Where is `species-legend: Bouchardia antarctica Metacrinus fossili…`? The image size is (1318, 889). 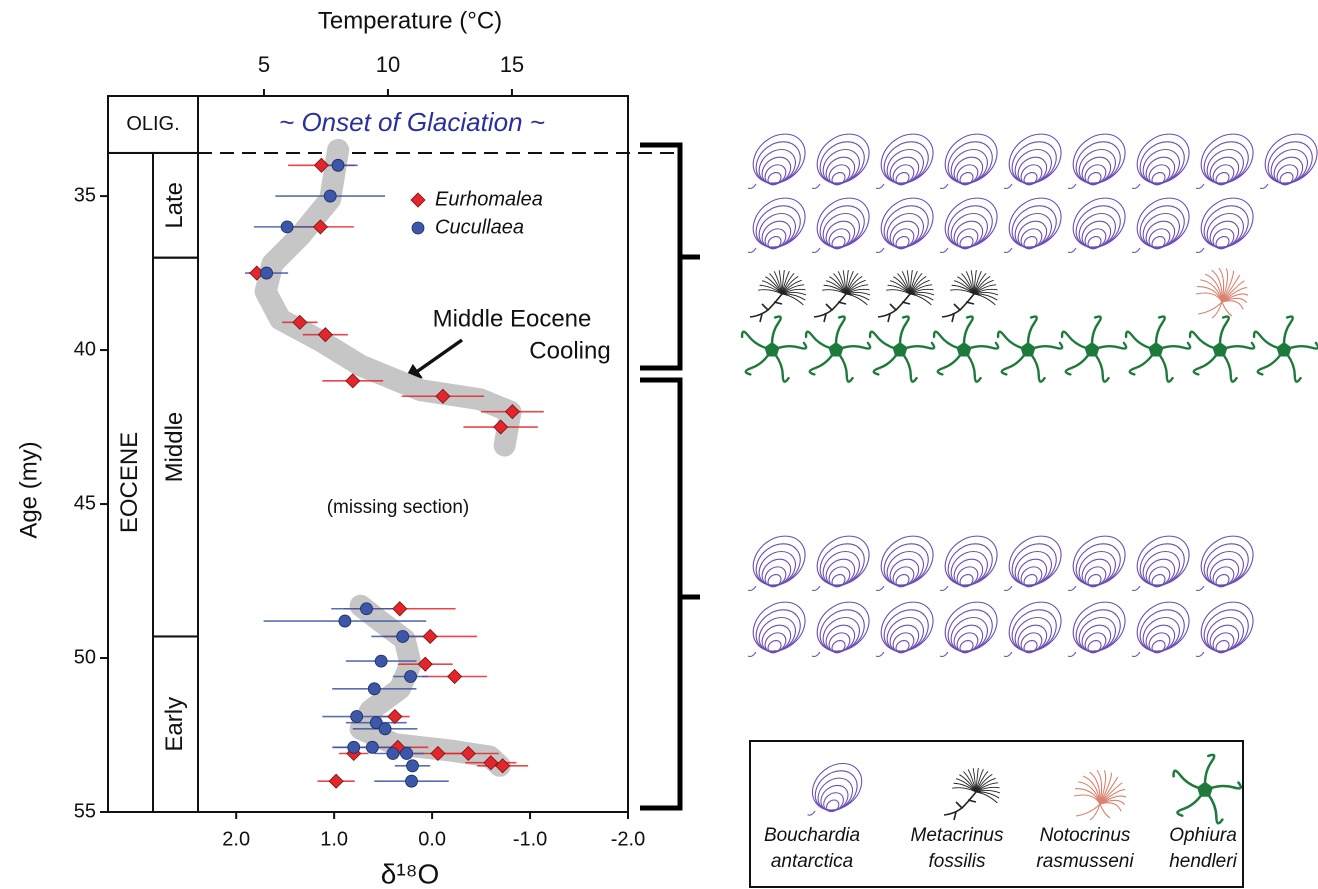
species-legend: Bouchardia antarctica Metacrinus fossili… is located at coordinates (1001, 848).